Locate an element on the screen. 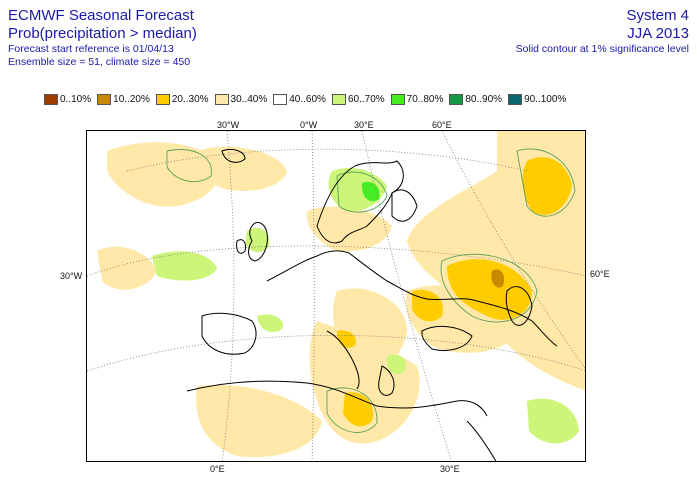 The image size is (697, 479). coast-greece is located at coordinates (386, 380).